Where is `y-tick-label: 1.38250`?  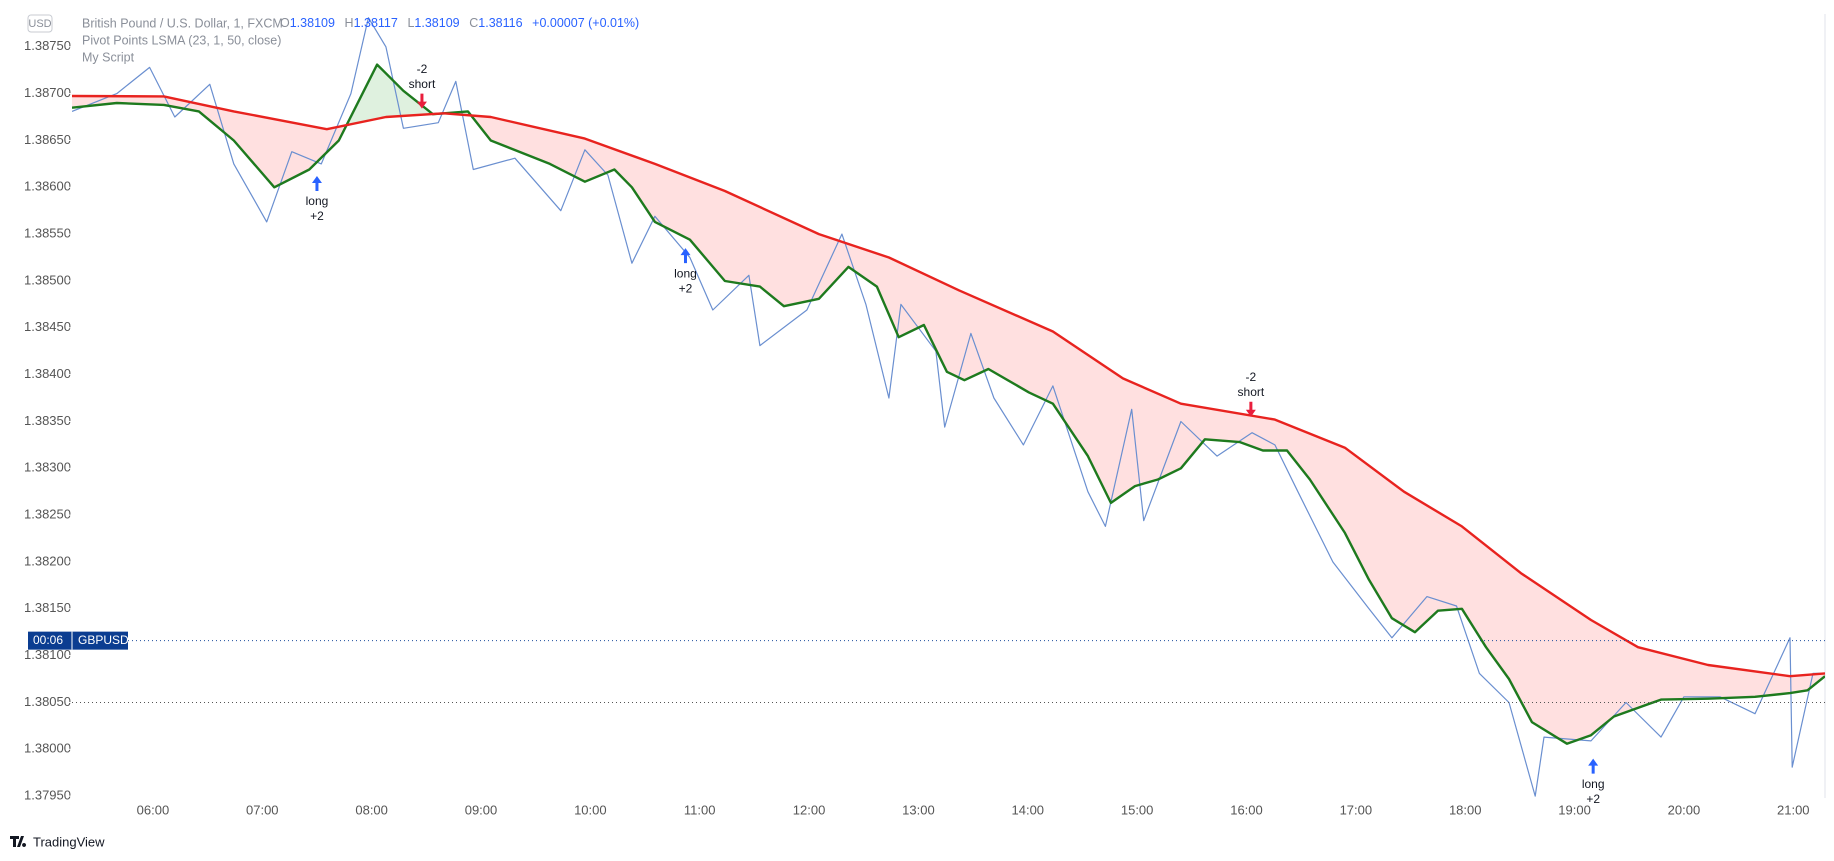
y-tick-label: 1.38250 is located at coordinates (47, 514).